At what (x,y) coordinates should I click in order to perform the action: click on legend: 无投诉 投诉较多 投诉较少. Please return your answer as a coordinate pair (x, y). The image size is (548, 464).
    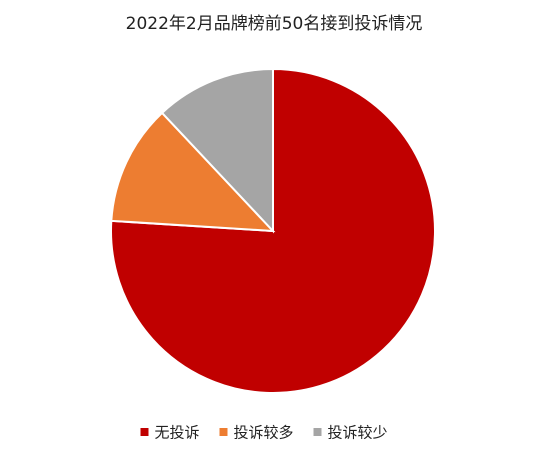
    Looking at the image, I should click on (264, 433).